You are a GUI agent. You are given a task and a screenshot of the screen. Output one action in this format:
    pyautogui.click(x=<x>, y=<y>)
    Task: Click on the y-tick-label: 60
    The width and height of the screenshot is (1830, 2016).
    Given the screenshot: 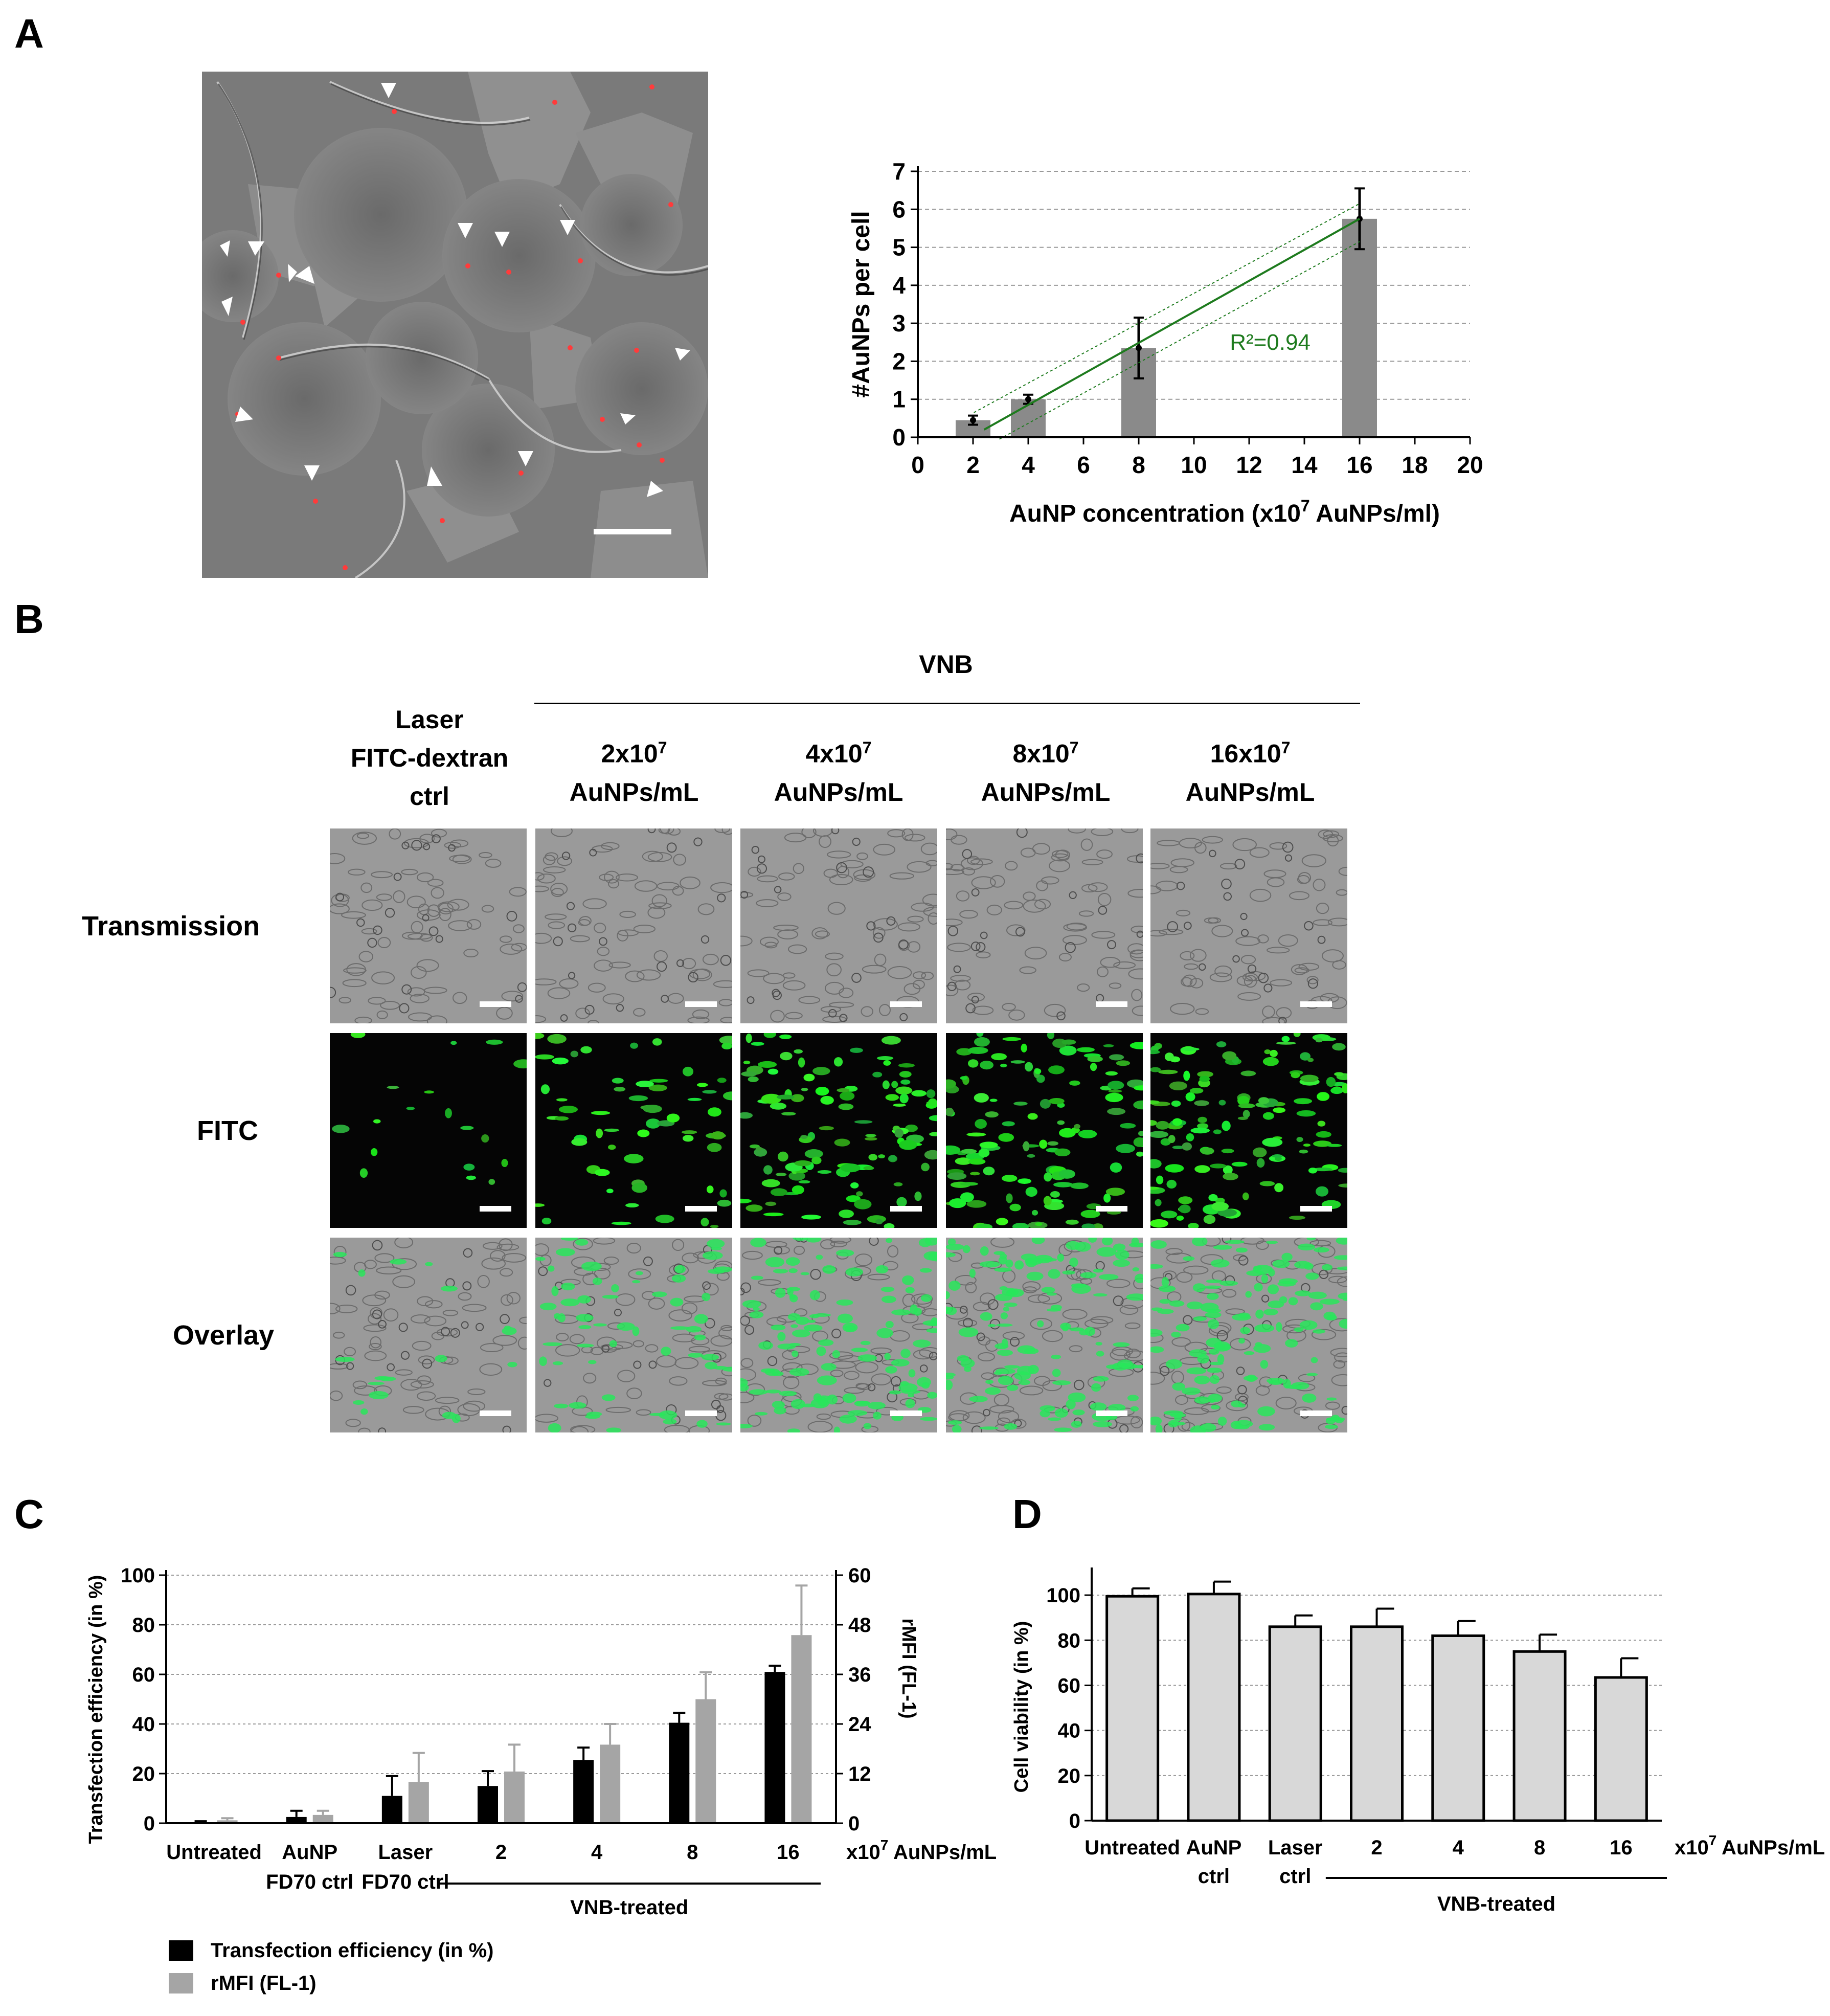 What is the action you would take?
    pyautogui.click(x=144, y=1675)
    